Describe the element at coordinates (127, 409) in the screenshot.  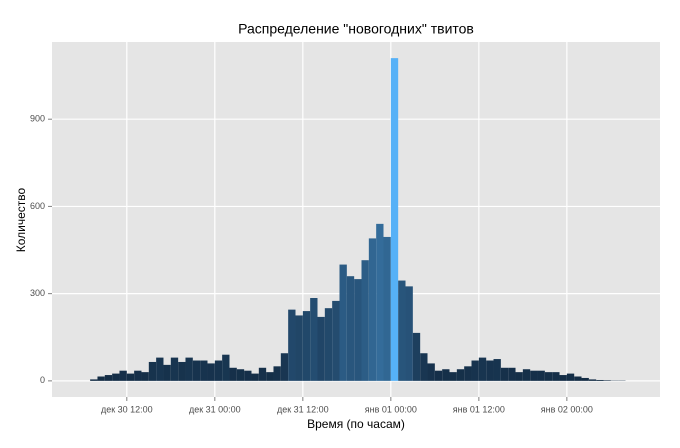
I see `x-tick-label: дек 30 12:00` at that location.